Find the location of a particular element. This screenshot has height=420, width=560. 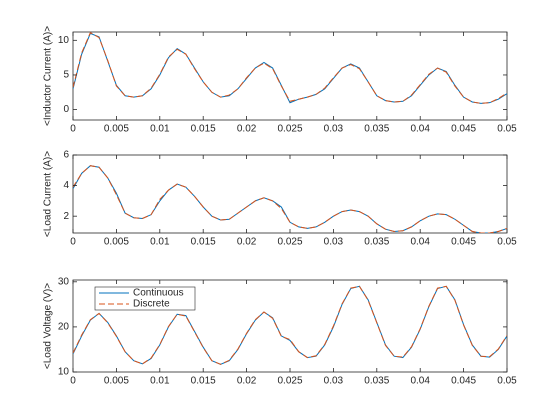

y-tick-label: 20 is located at coordinates (64, 327).